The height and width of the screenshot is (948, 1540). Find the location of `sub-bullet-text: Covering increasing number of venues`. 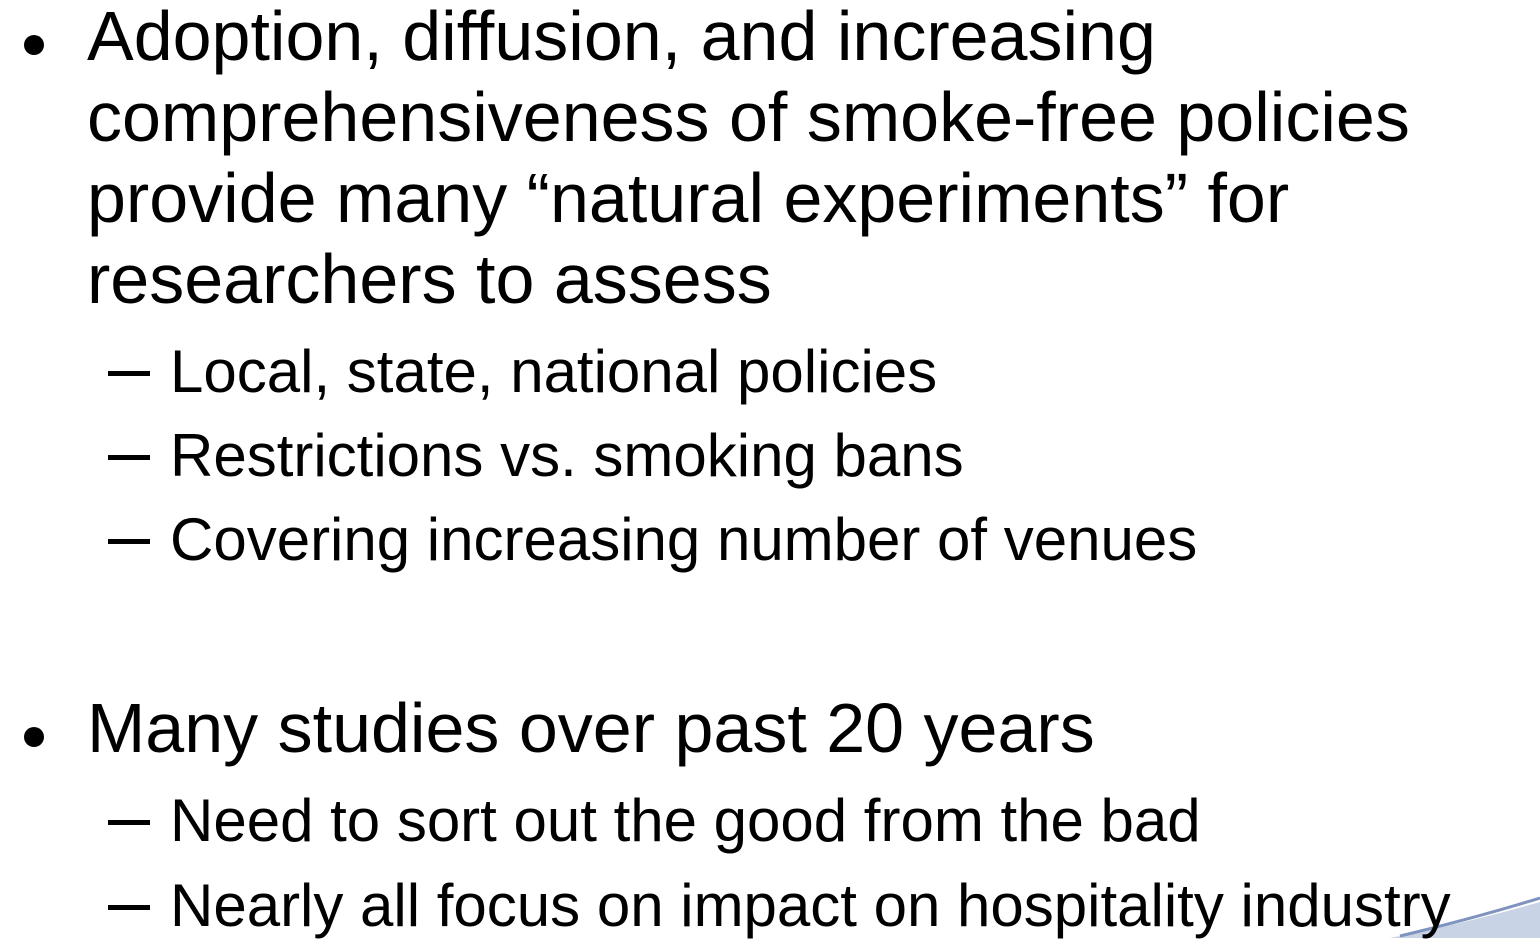

sub-bullet-text: Covering increasing number of venues is located at coordinates (684, 539).